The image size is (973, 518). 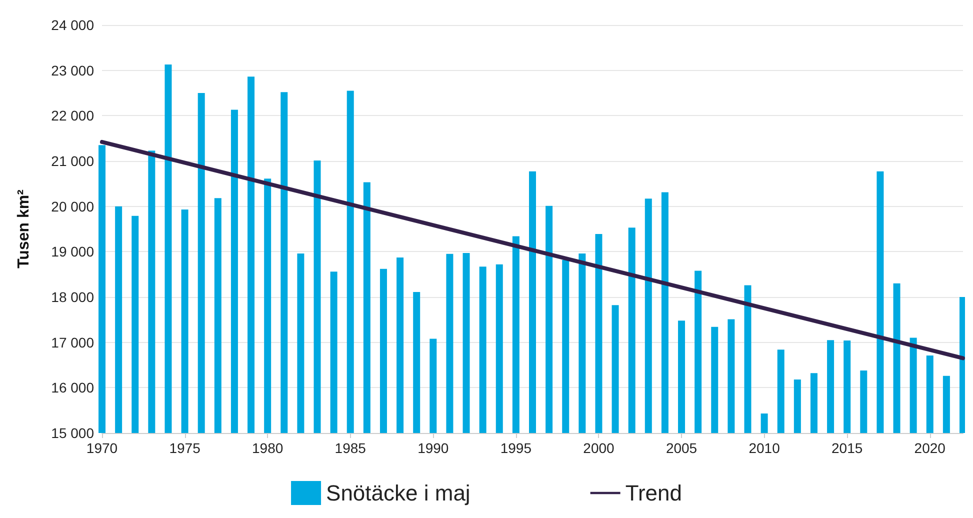 I want to click on x-tick-label: 2005, so click(x=682, y=448).